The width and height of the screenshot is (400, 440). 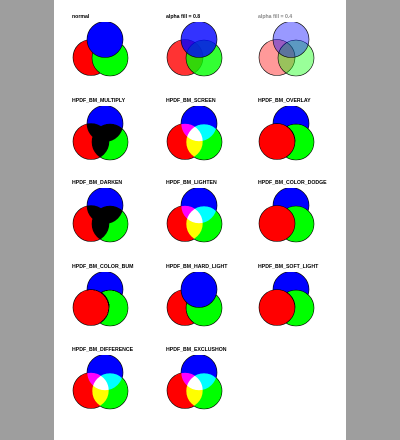 What do you see at coordinates (196, 350) in the screenshot?
I see `demo-label: HPDF_BM_EXCLUSHON` at bounding box center [196, 350].